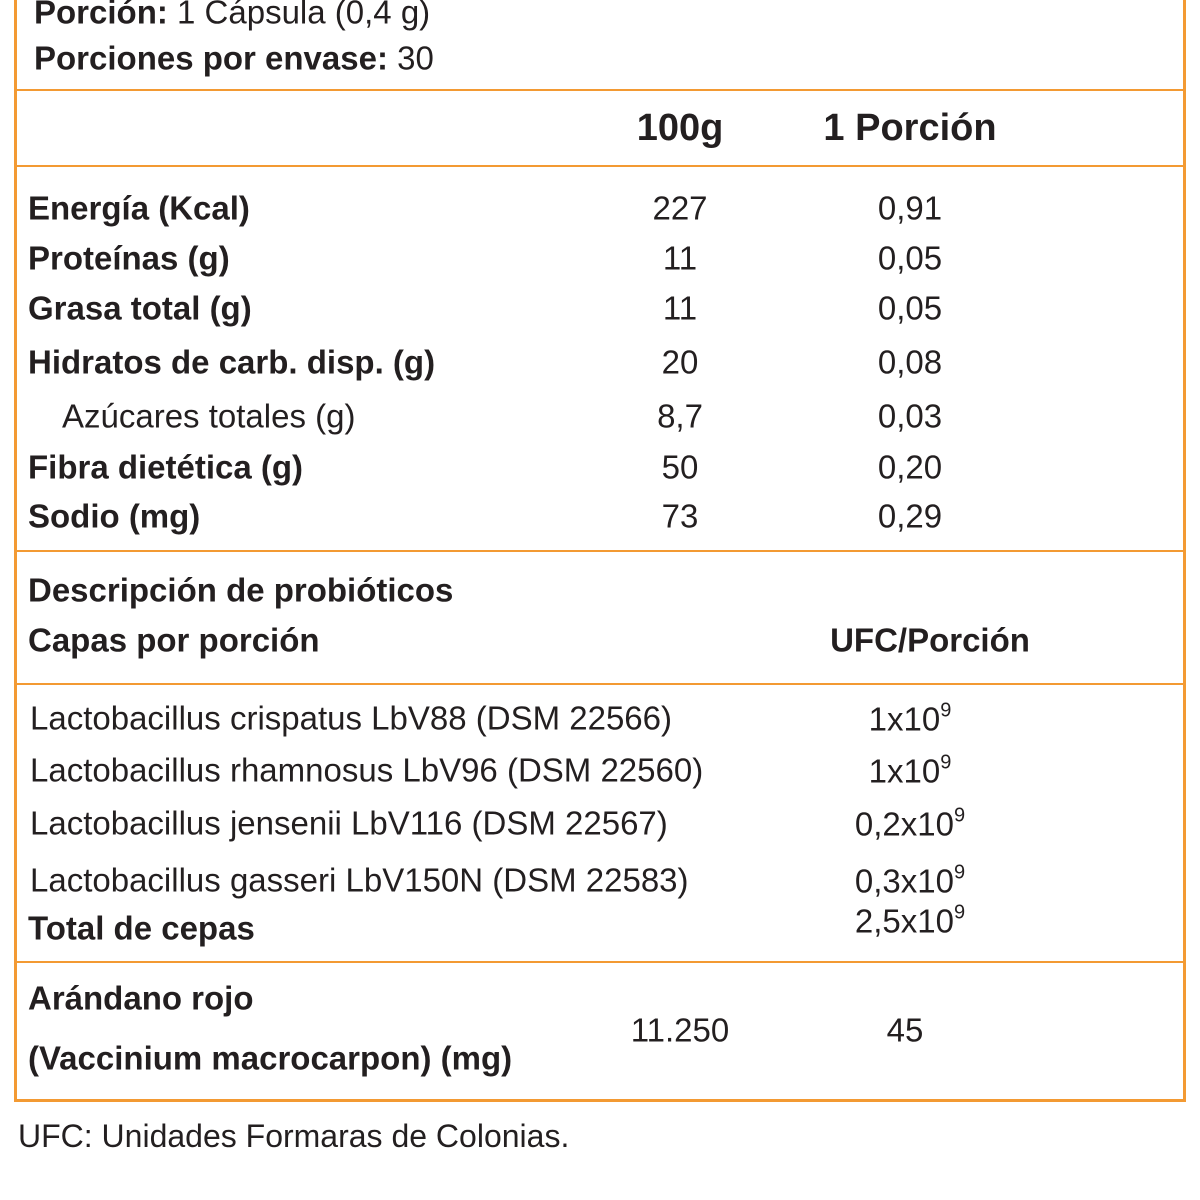 This screenshot has width=1200, height=1200. Describe the element at coordinates (141, 928) in the screenshot. I see `row-label: Total de cepas` at that location.